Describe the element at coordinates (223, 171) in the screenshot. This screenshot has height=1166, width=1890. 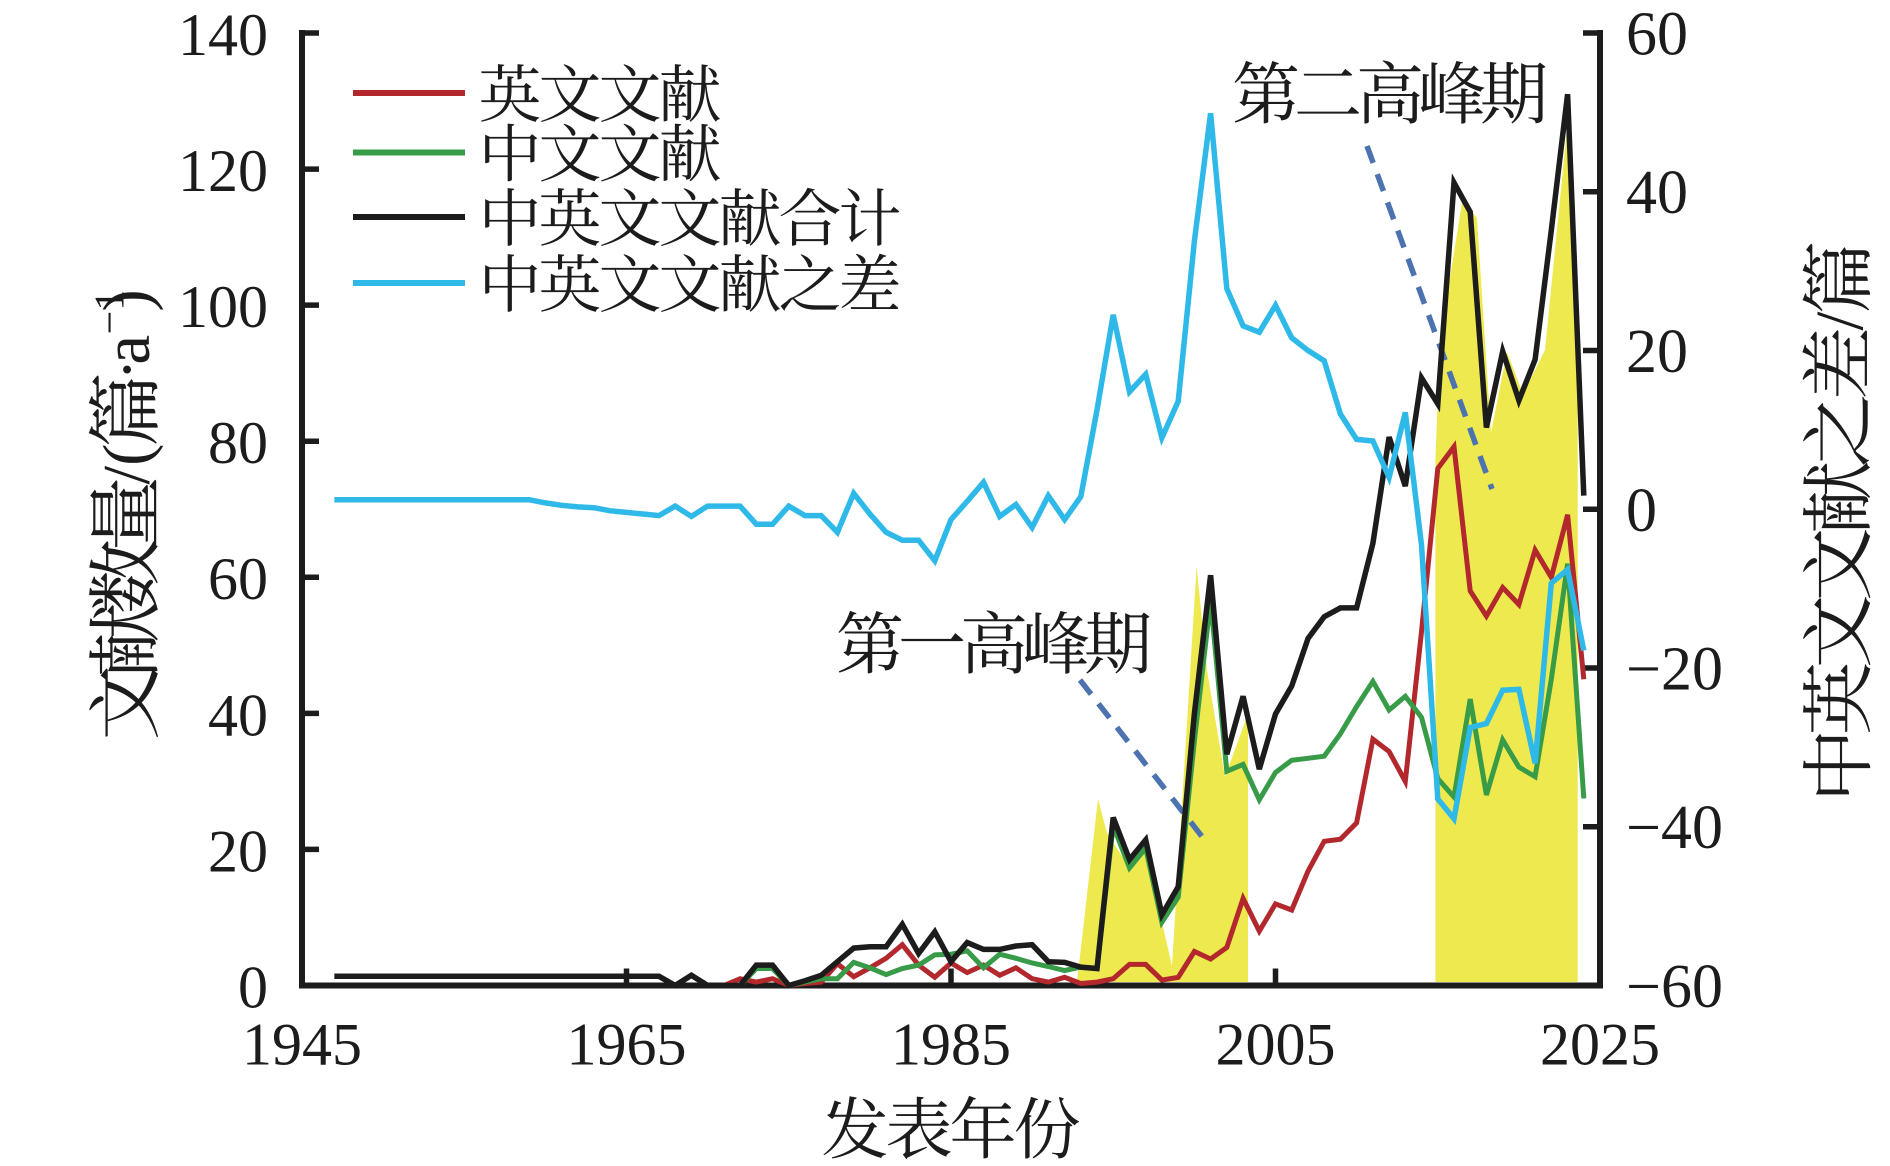
I see `svg-text: 120` at that location.